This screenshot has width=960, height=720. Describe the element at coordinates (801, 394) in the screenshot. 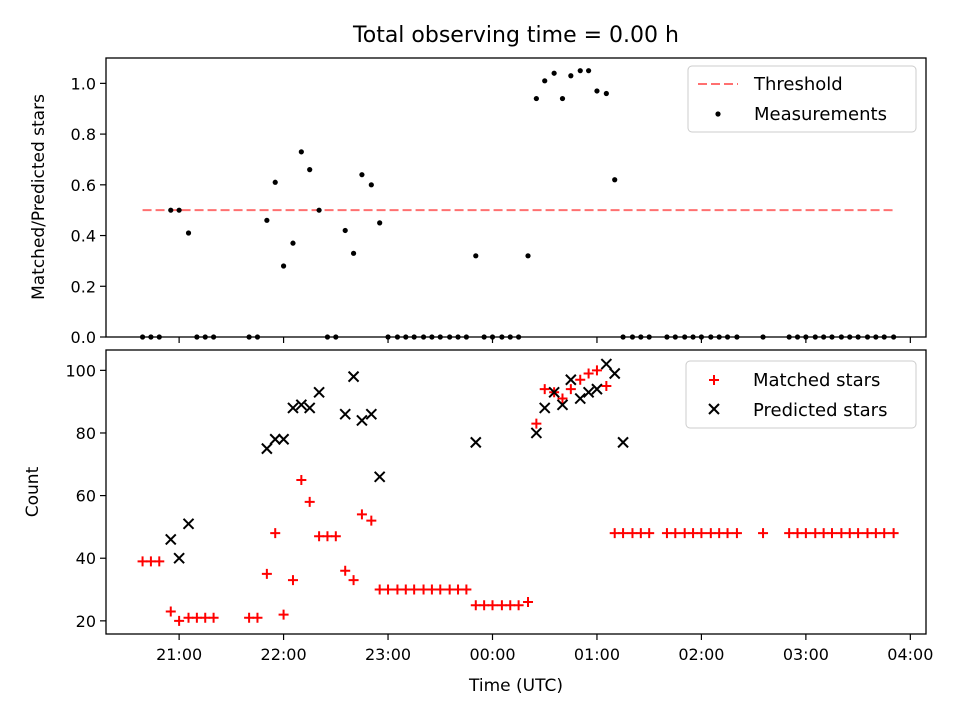

I see `bottom-legend: Matched stars Predicted stars` at that location.